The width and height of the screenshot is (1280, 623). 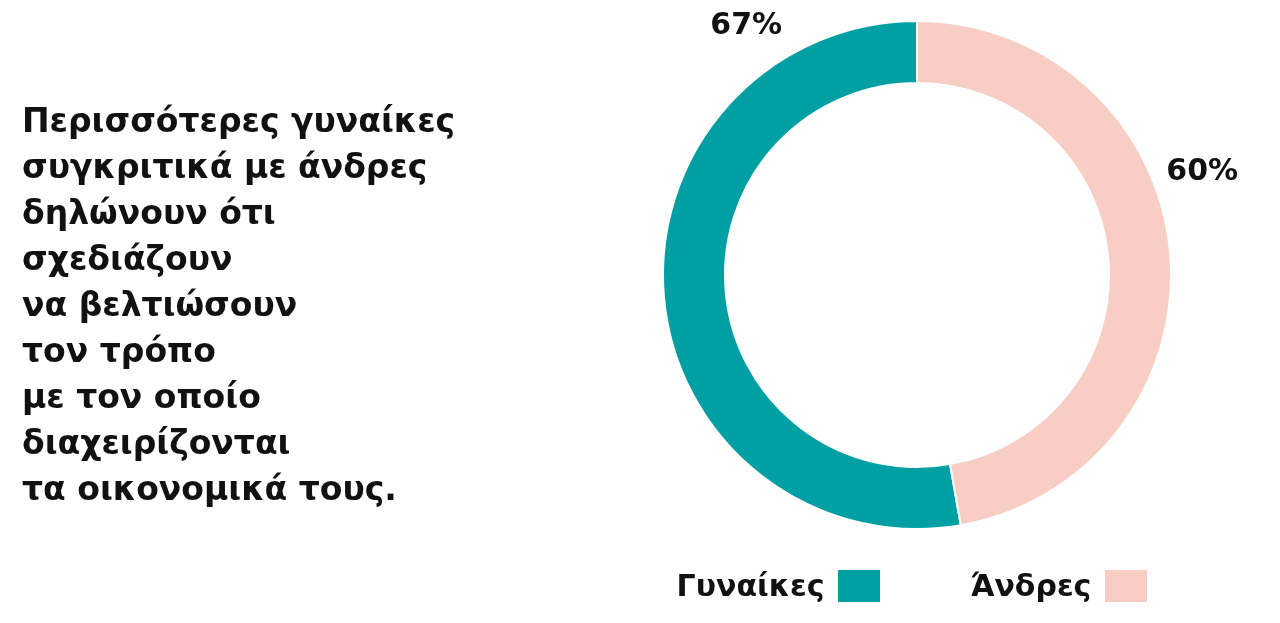 What do you see at coordinates (1202, 170) in the screenshot?
I see `data-label: 60%` at bounding box center [1202, 170].